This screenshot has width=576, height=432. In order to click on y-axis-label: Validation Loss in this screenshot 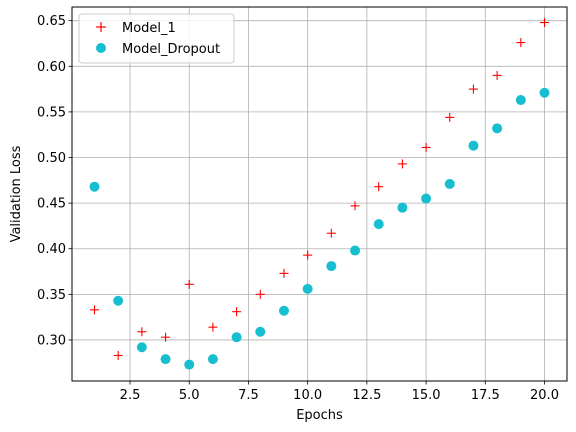, I will do `click(16, 193)`.